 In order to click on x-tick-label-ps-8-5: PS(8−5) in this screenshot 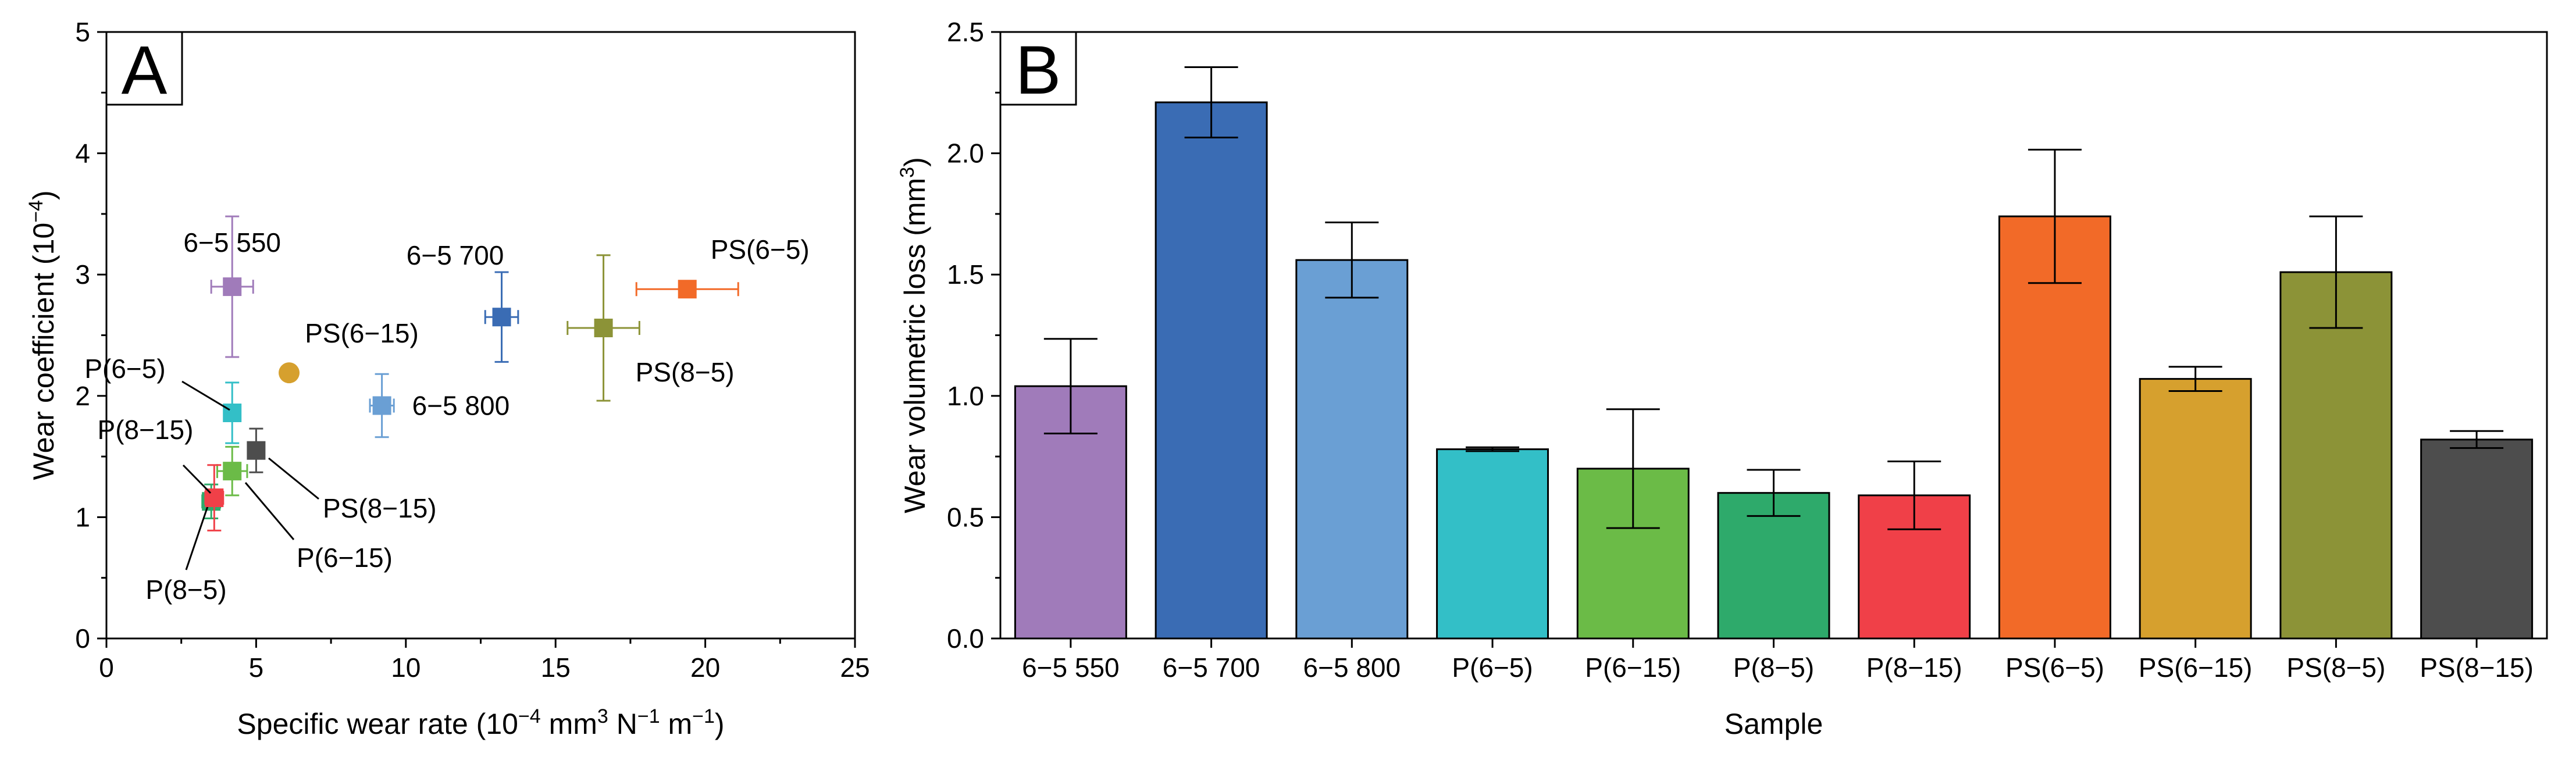, I will do `click(2335, 667)`.